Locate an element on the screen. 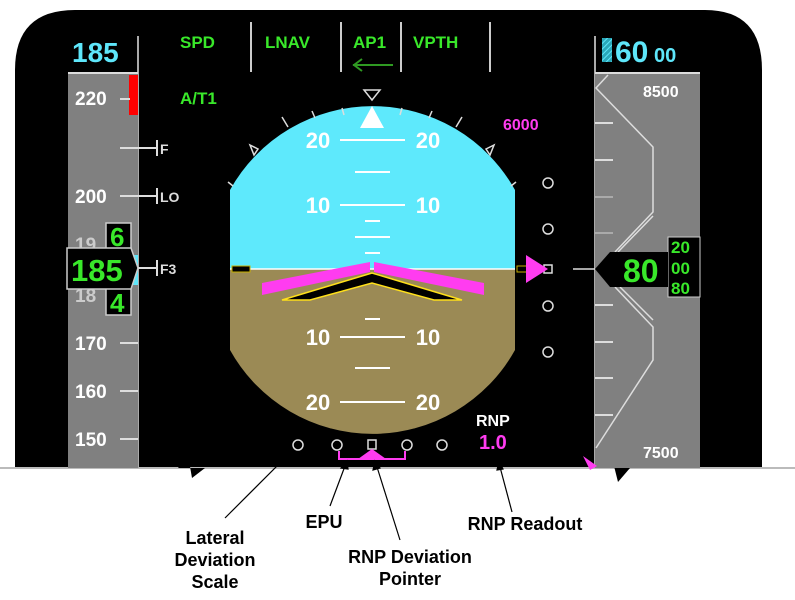  vnav-path-envelope is located at coordinates (624, 261).